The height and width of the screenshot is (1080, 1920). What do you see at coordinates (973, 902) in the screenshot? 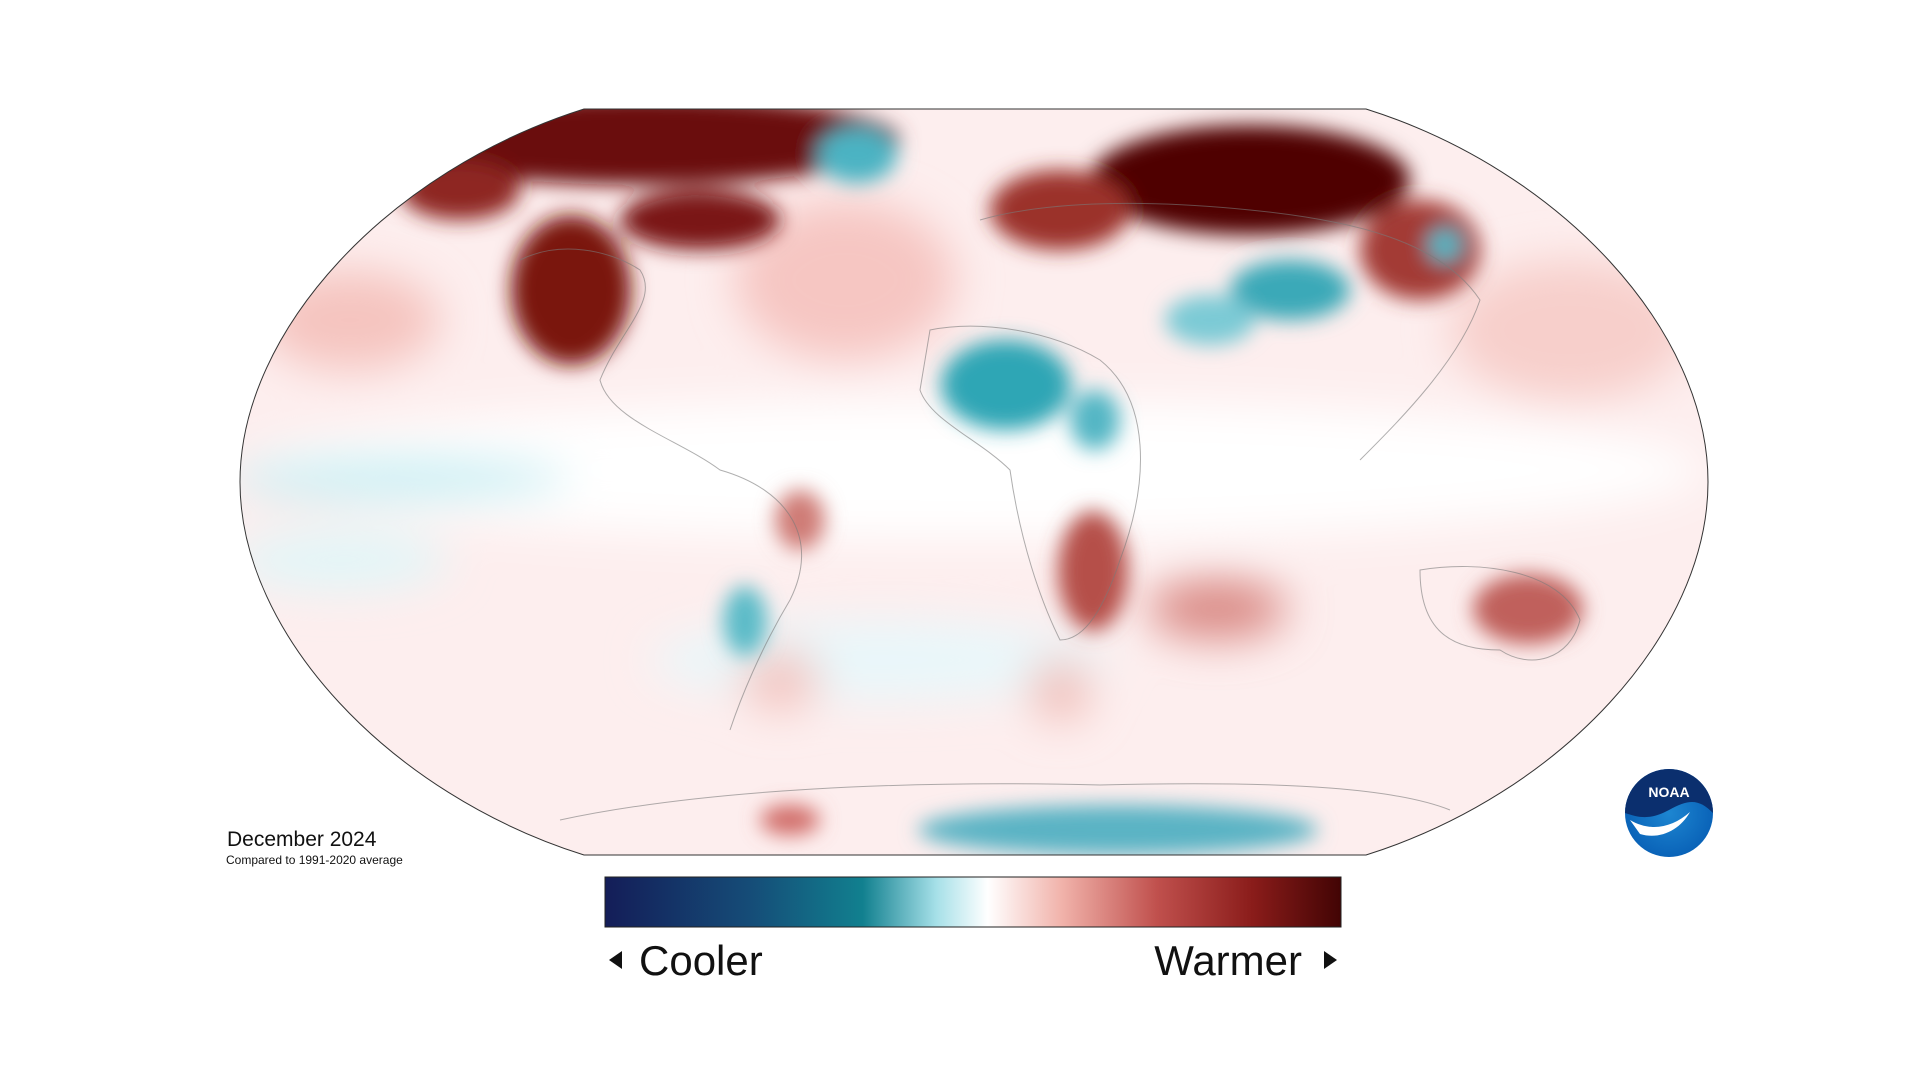
I see `color-bar` at bounding box center [973, 902].